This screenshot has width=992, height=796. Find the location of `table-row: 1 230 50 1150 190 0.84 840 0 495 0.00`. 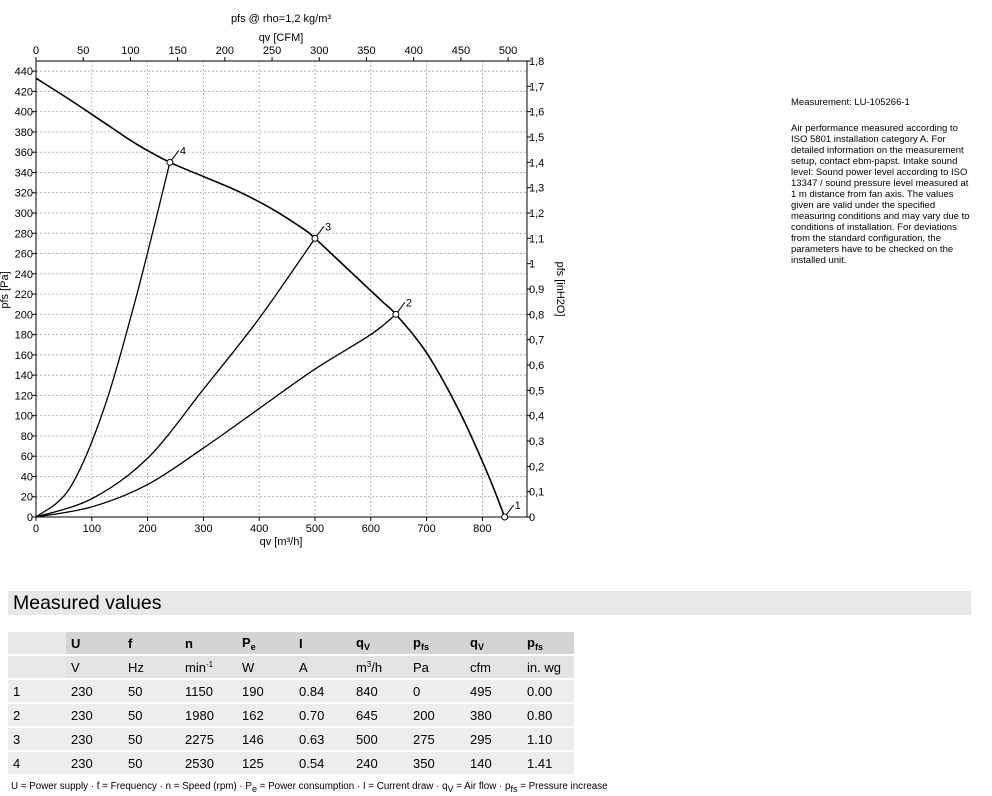

table-row: 1 230 50 1150 190 0.84 840 0 495 0.00 is located at coordinates (291, 691).